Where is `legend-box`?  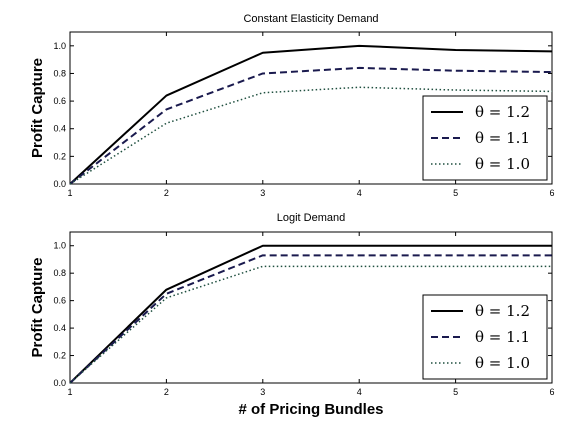
legend-box is located at coordinates (485, 138).